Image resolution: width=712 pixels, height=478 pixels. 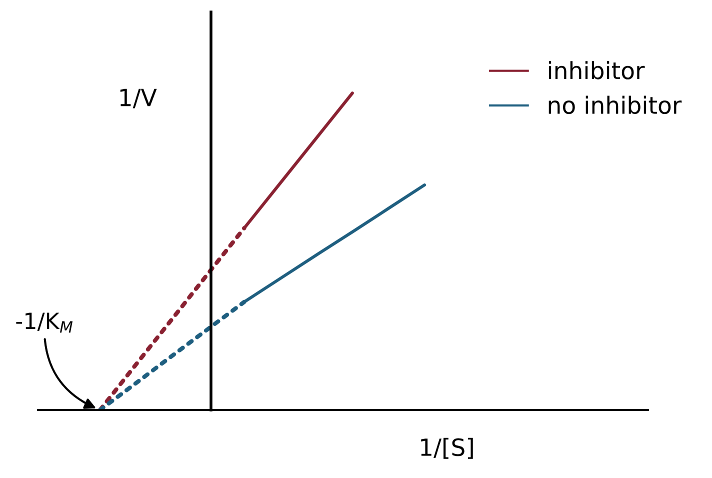 What do you see at coordinates (138, 98) in the screenshot?
I see `y-axis-title: 1/V` at bounding box center [138, 98].